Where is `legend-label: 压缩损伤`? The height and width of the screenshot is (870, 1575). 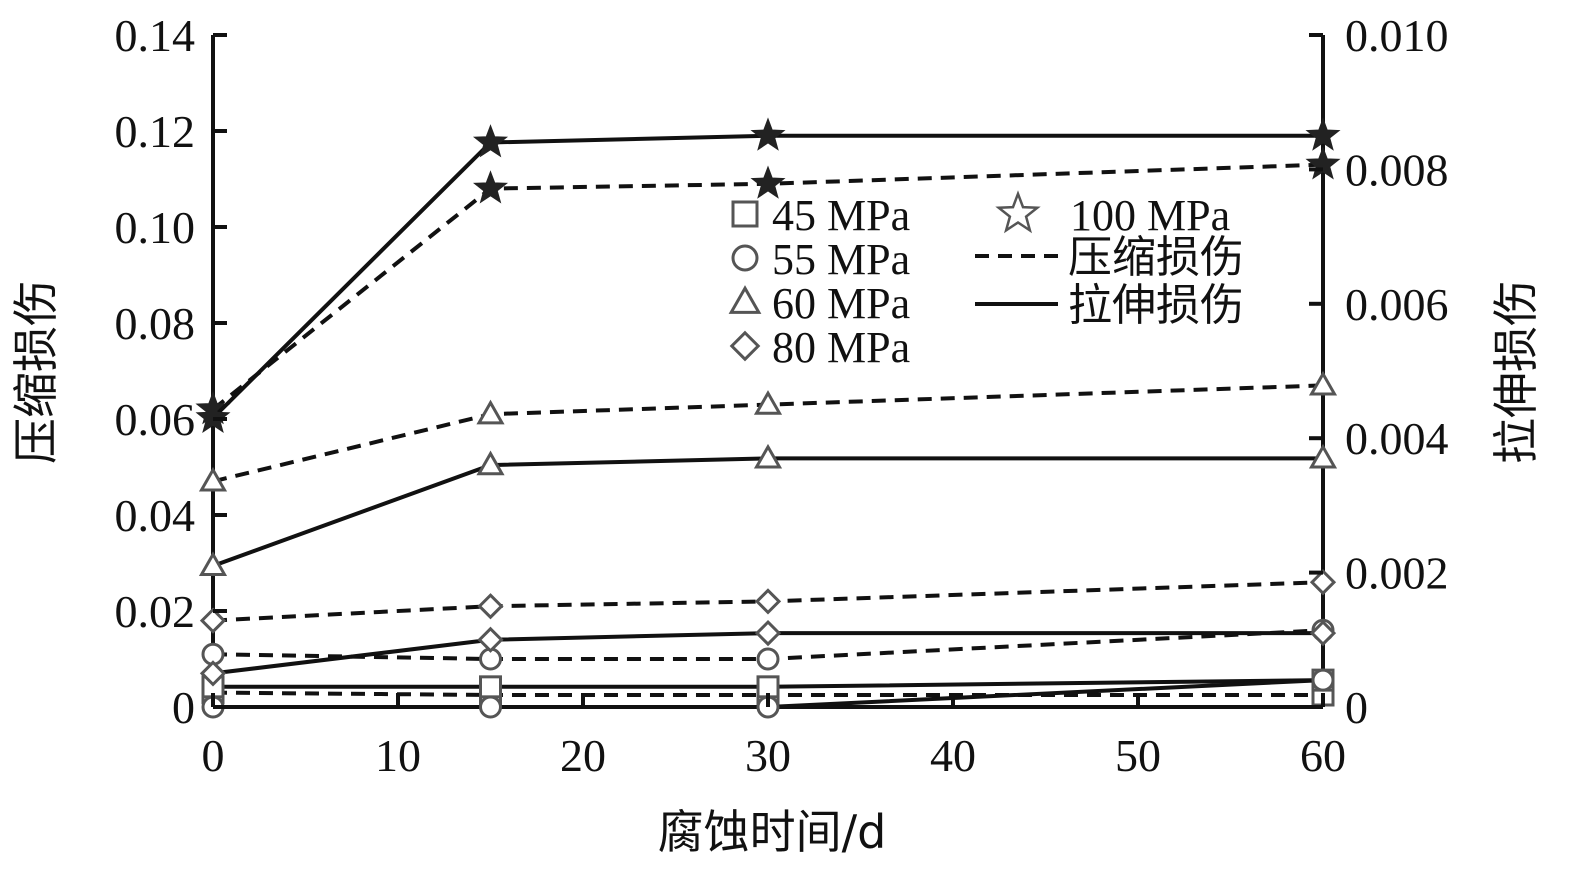
legend-label: 压缩损伤 is located at coordinates (1156, 257).